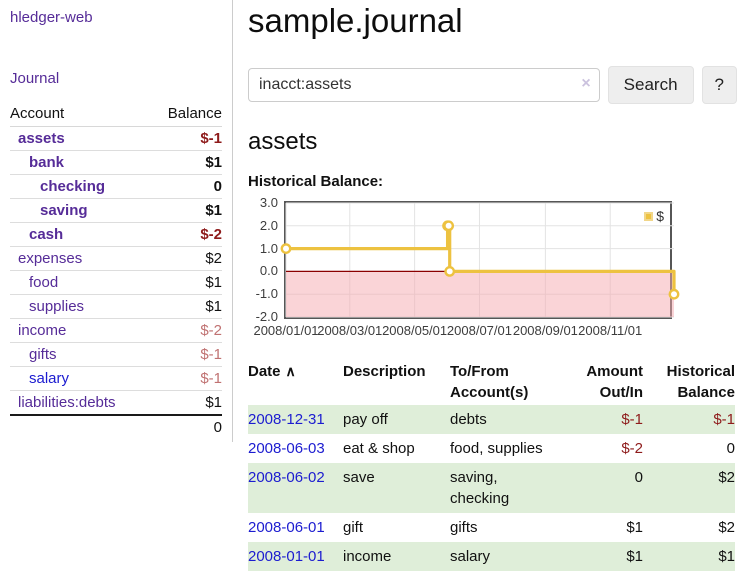 The image size is (742, 582). I want to click on register-row: 2008-06-03 eat & shop food, supplies $-2 0, so click(491, 448).